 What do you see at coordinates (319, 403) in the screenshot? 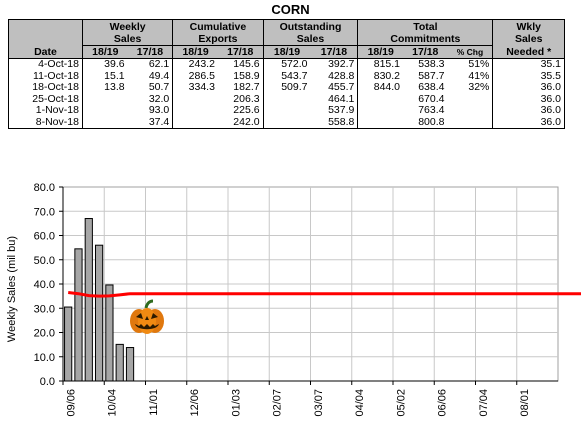
I see `x-tick-label: 03/07` at bounding box center [319, 403].